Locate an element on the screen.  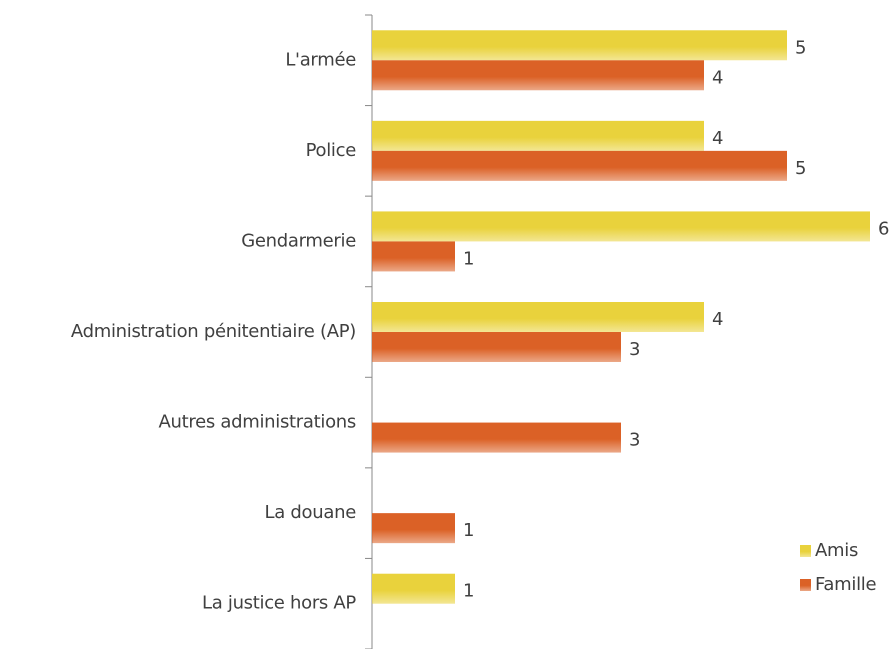
category-label: La douane is located at coordinates (311, 512).